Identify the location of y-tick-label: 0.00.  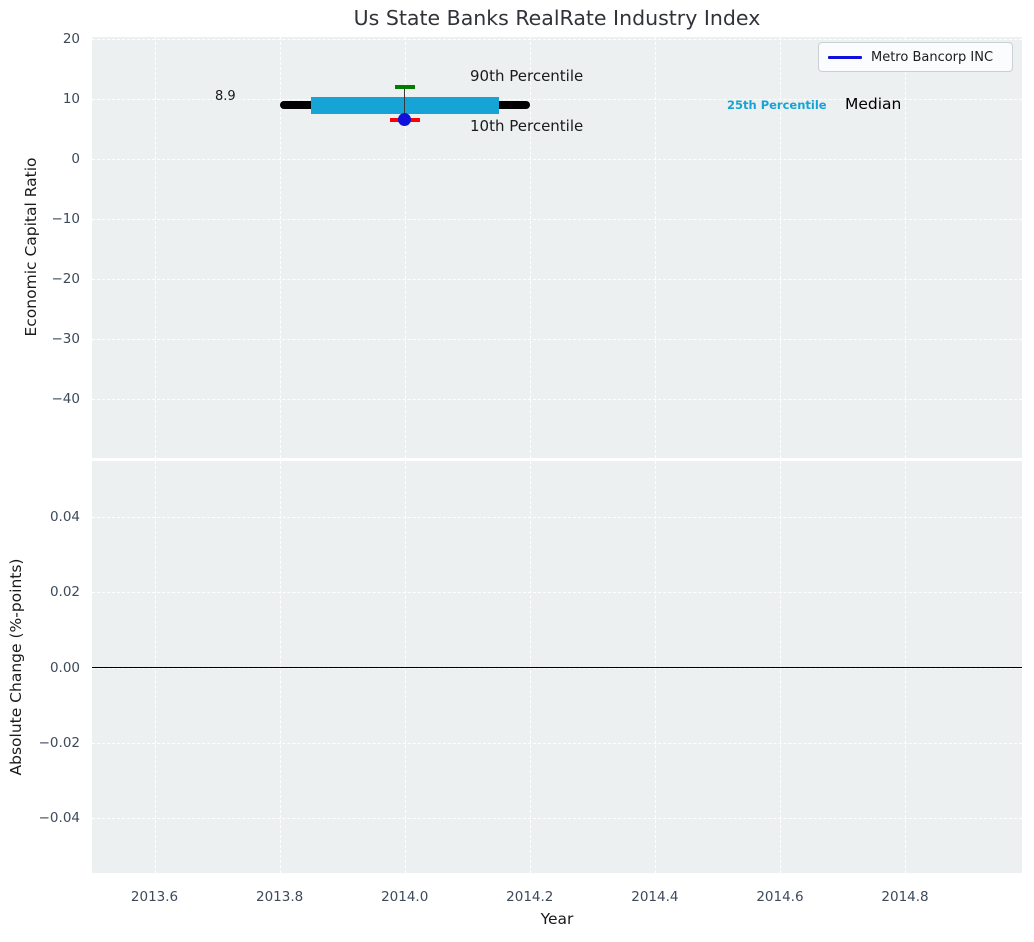
(64, 667).